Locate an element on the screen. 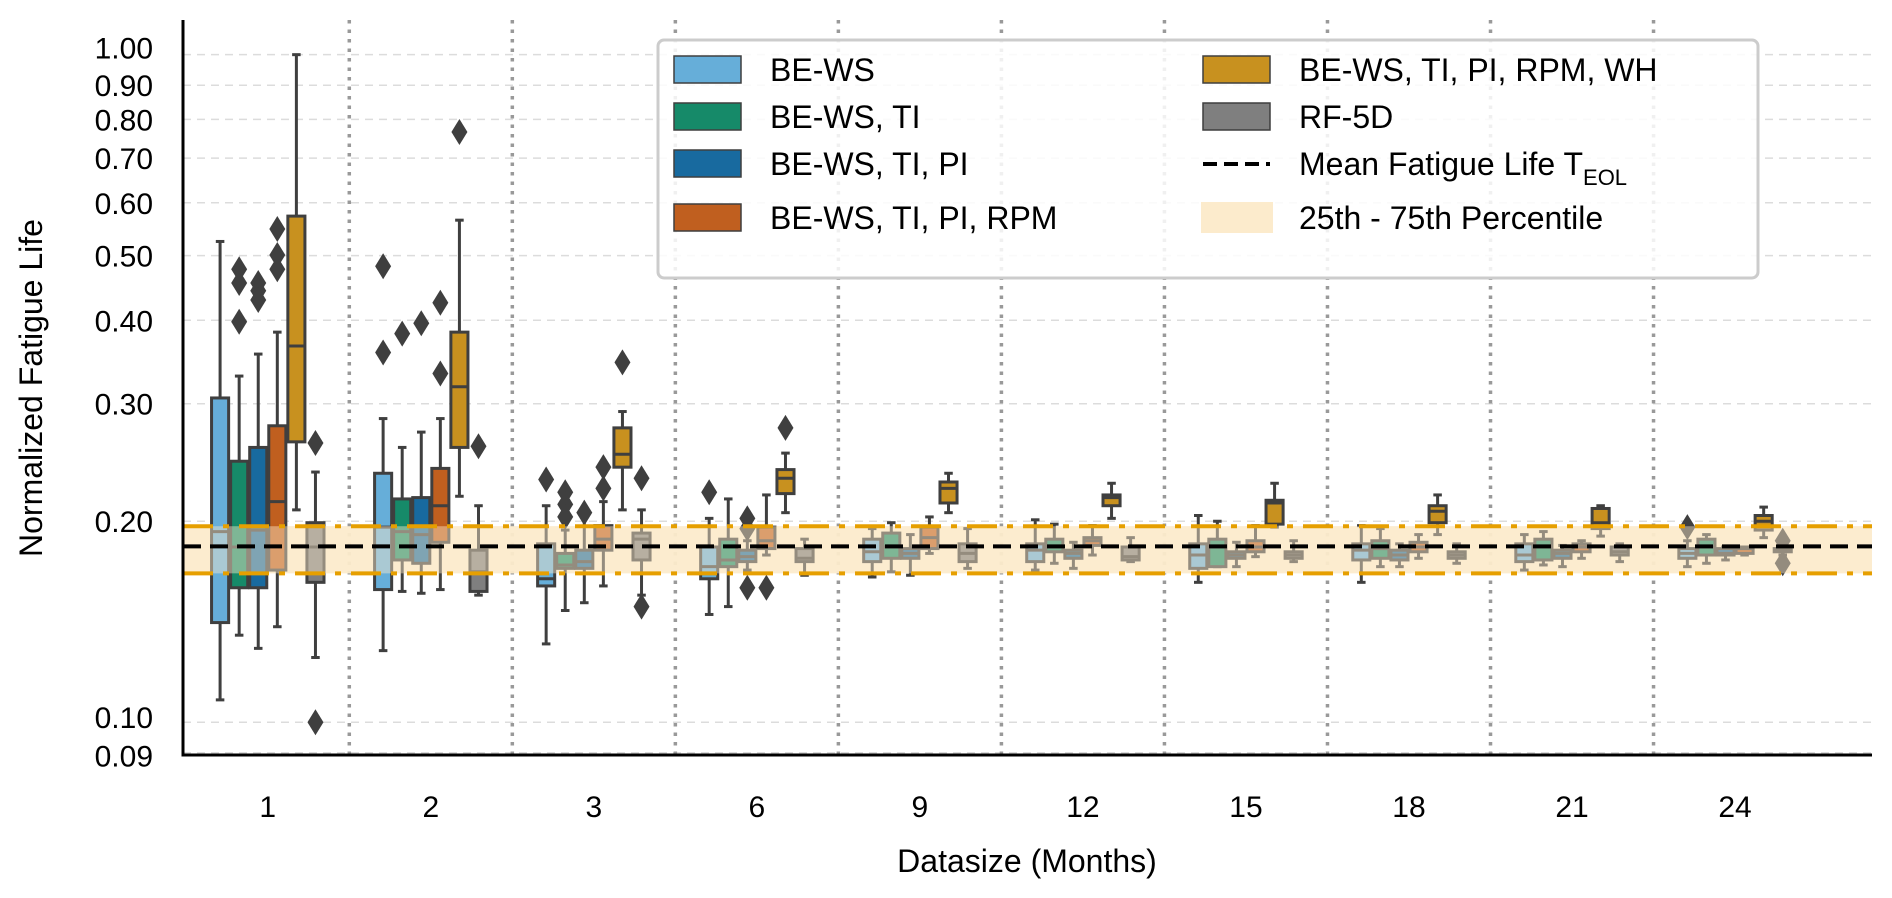  y-axis-label: Normalized Fatigue Life is located at coordinates (31, 388).